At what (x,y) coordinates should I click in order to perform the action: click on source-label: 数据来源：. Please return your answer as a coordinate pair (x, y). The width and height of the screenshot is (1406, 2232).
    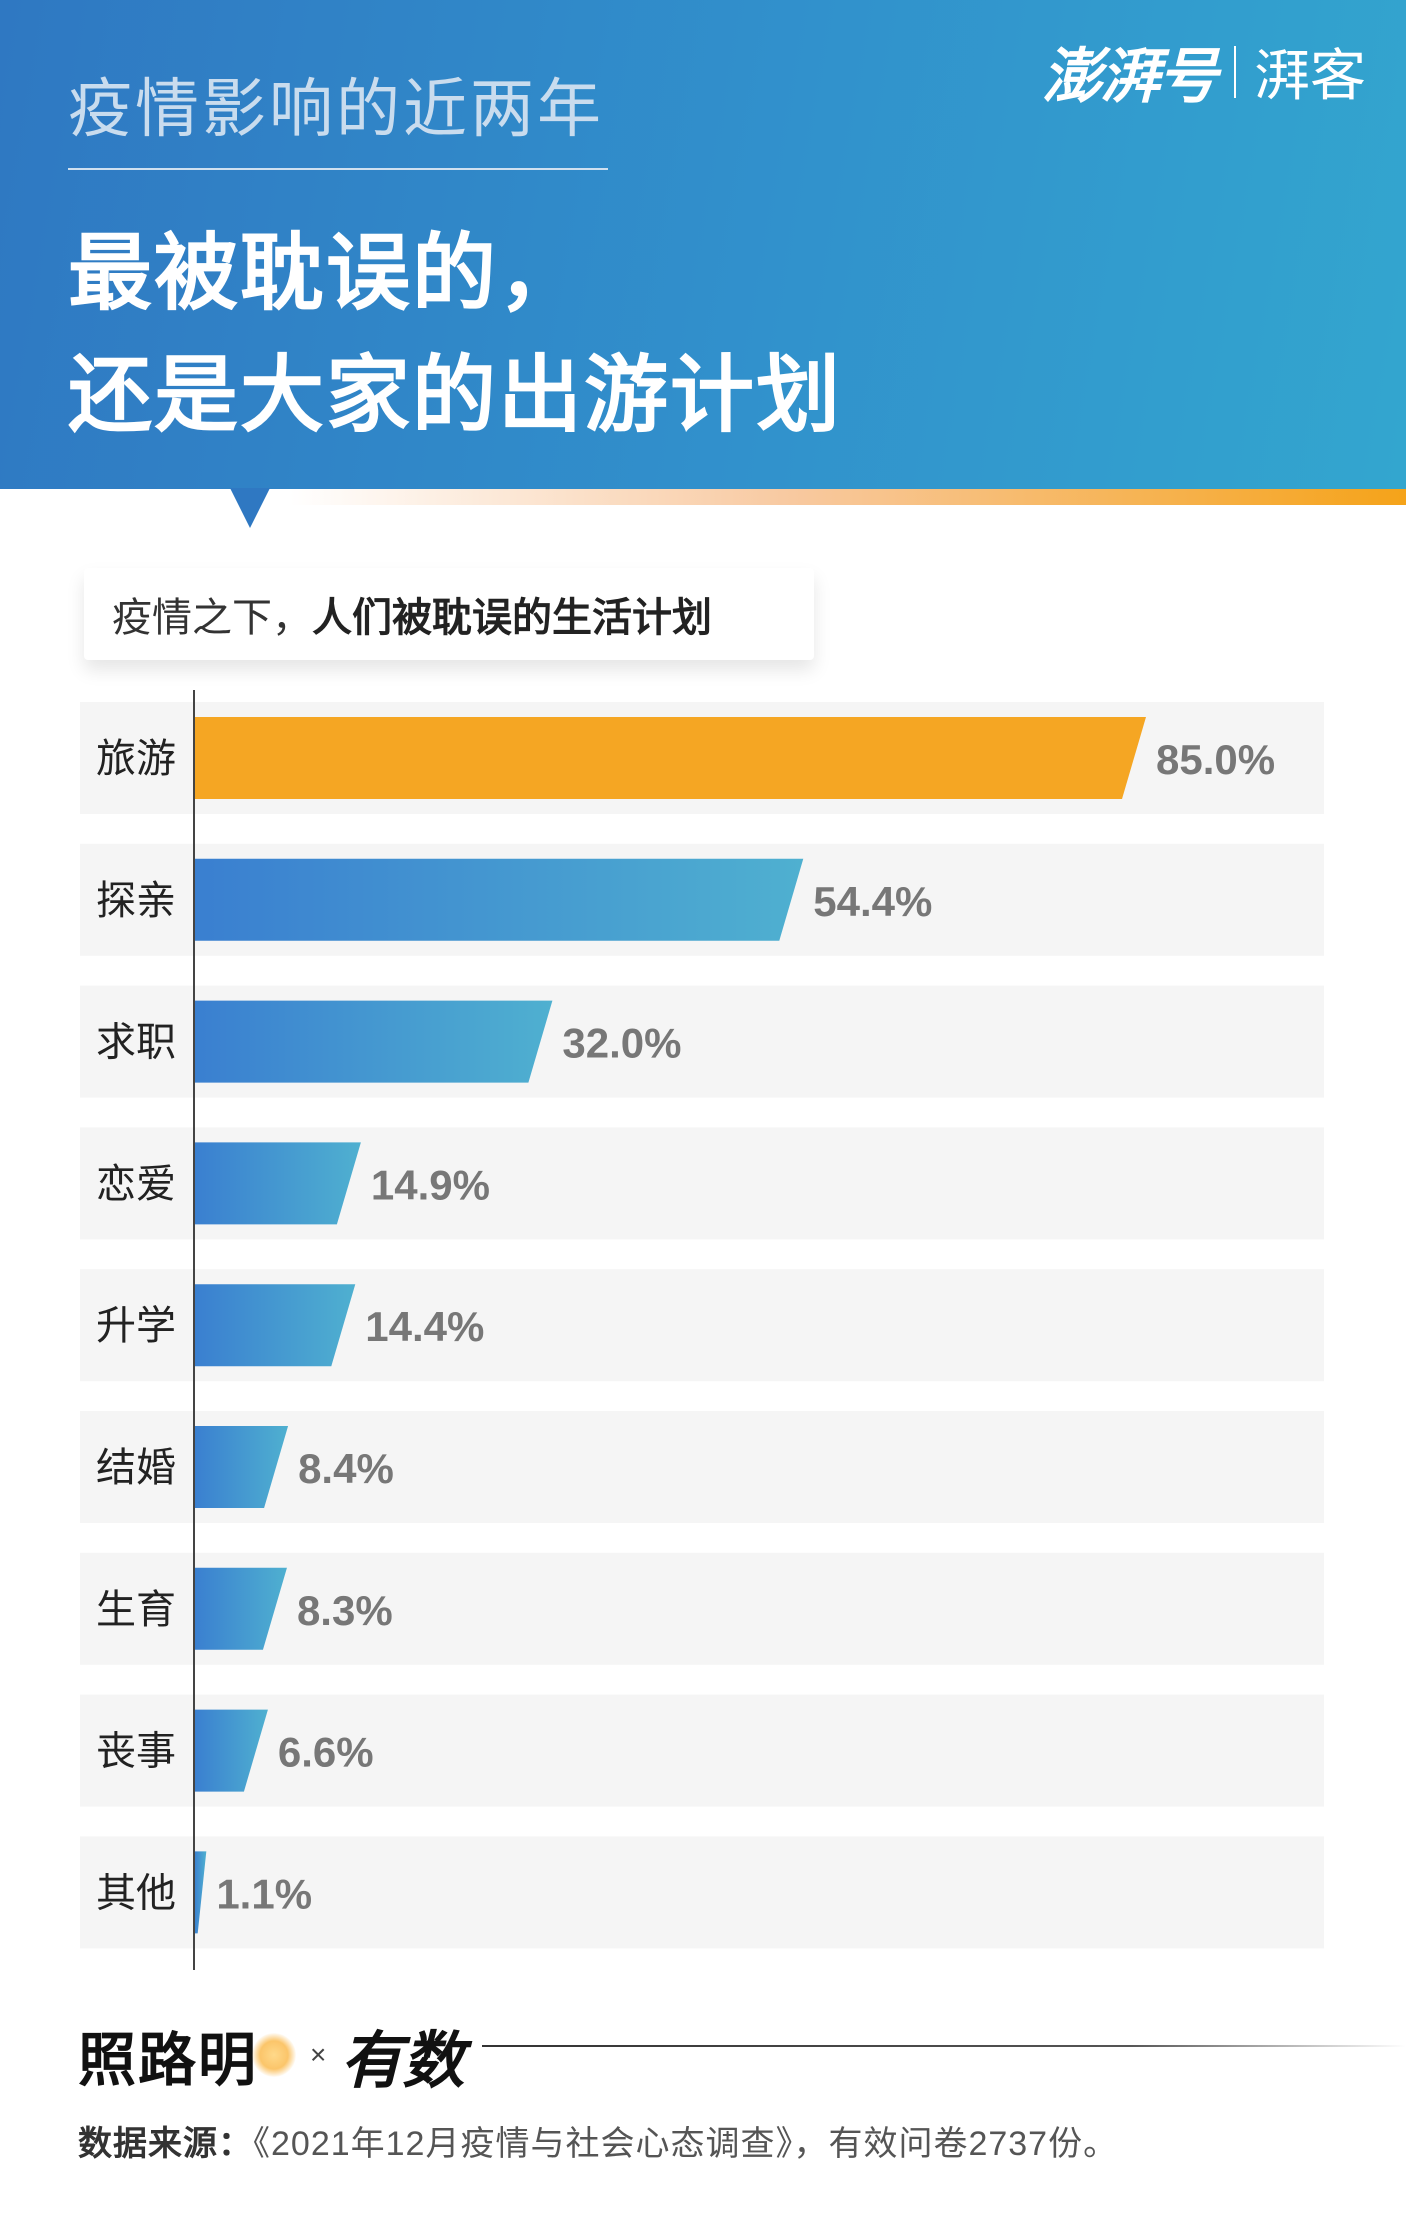
    Looking at the image, I should click on (165, 2144).